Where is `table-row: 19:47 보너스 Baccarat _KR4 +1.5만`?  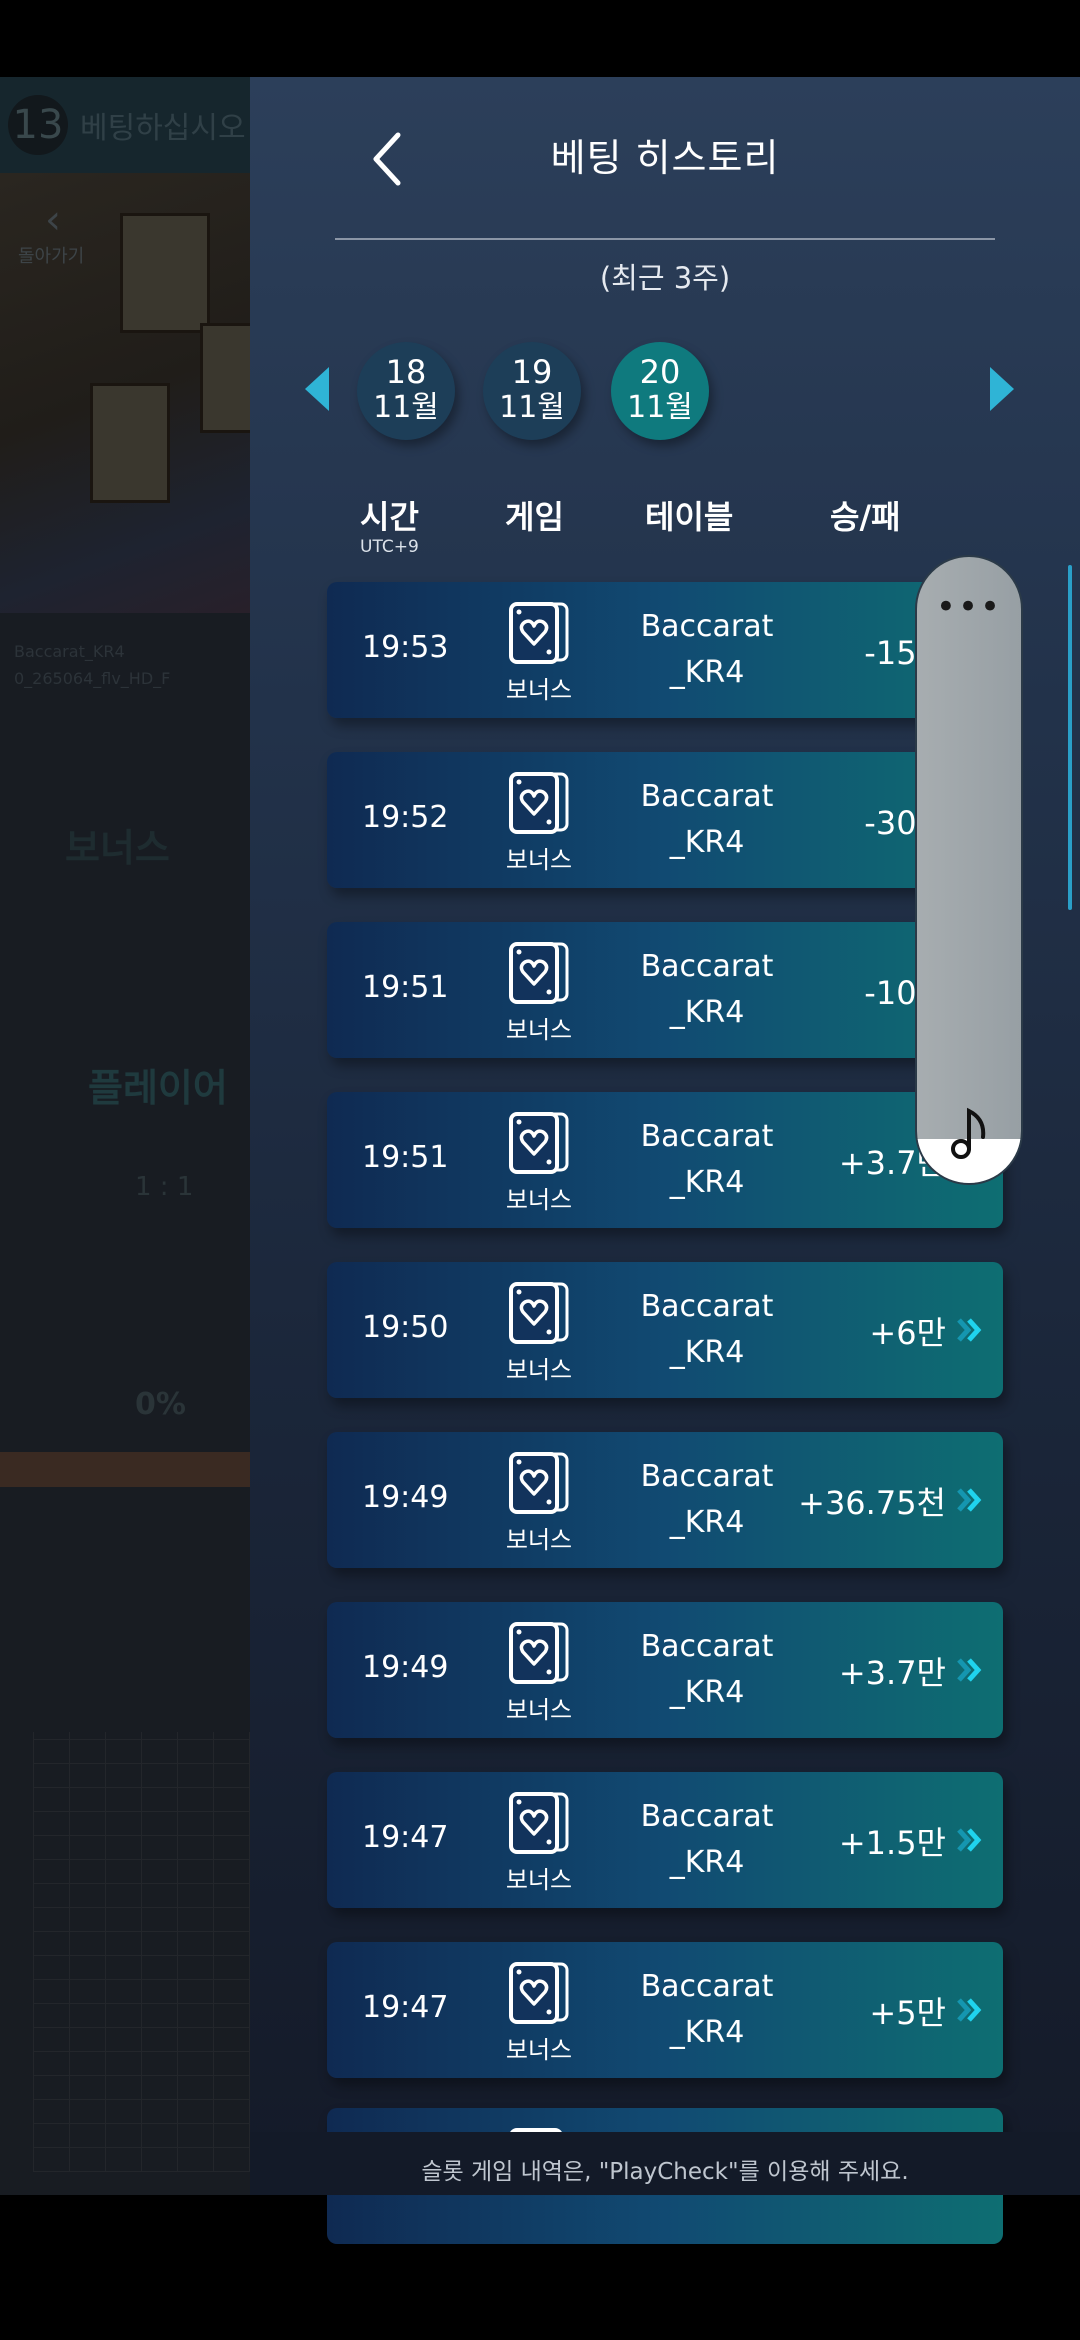 table-row: 19:47 보너스 Baccarat _KR4 +1.5만 is located at coordinates (665, 1840).